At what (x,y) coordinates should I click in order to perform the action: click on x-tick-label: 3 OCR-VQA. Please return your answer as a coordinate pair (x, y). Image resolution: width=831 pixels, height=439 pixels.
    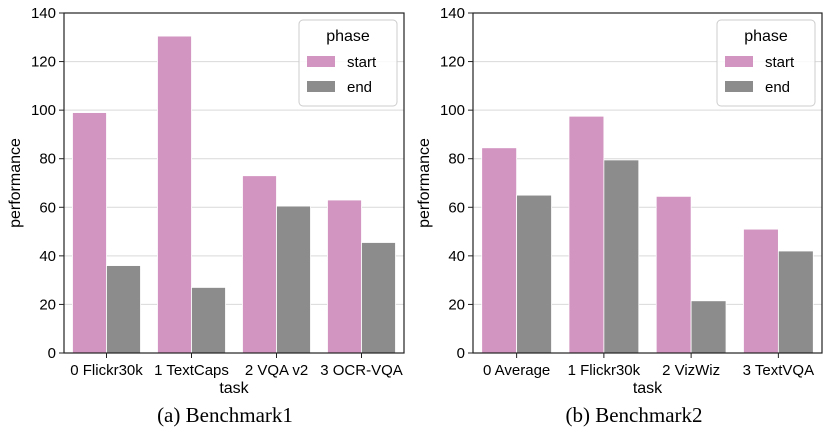
    Looking at the image, I should click on (361, 370).